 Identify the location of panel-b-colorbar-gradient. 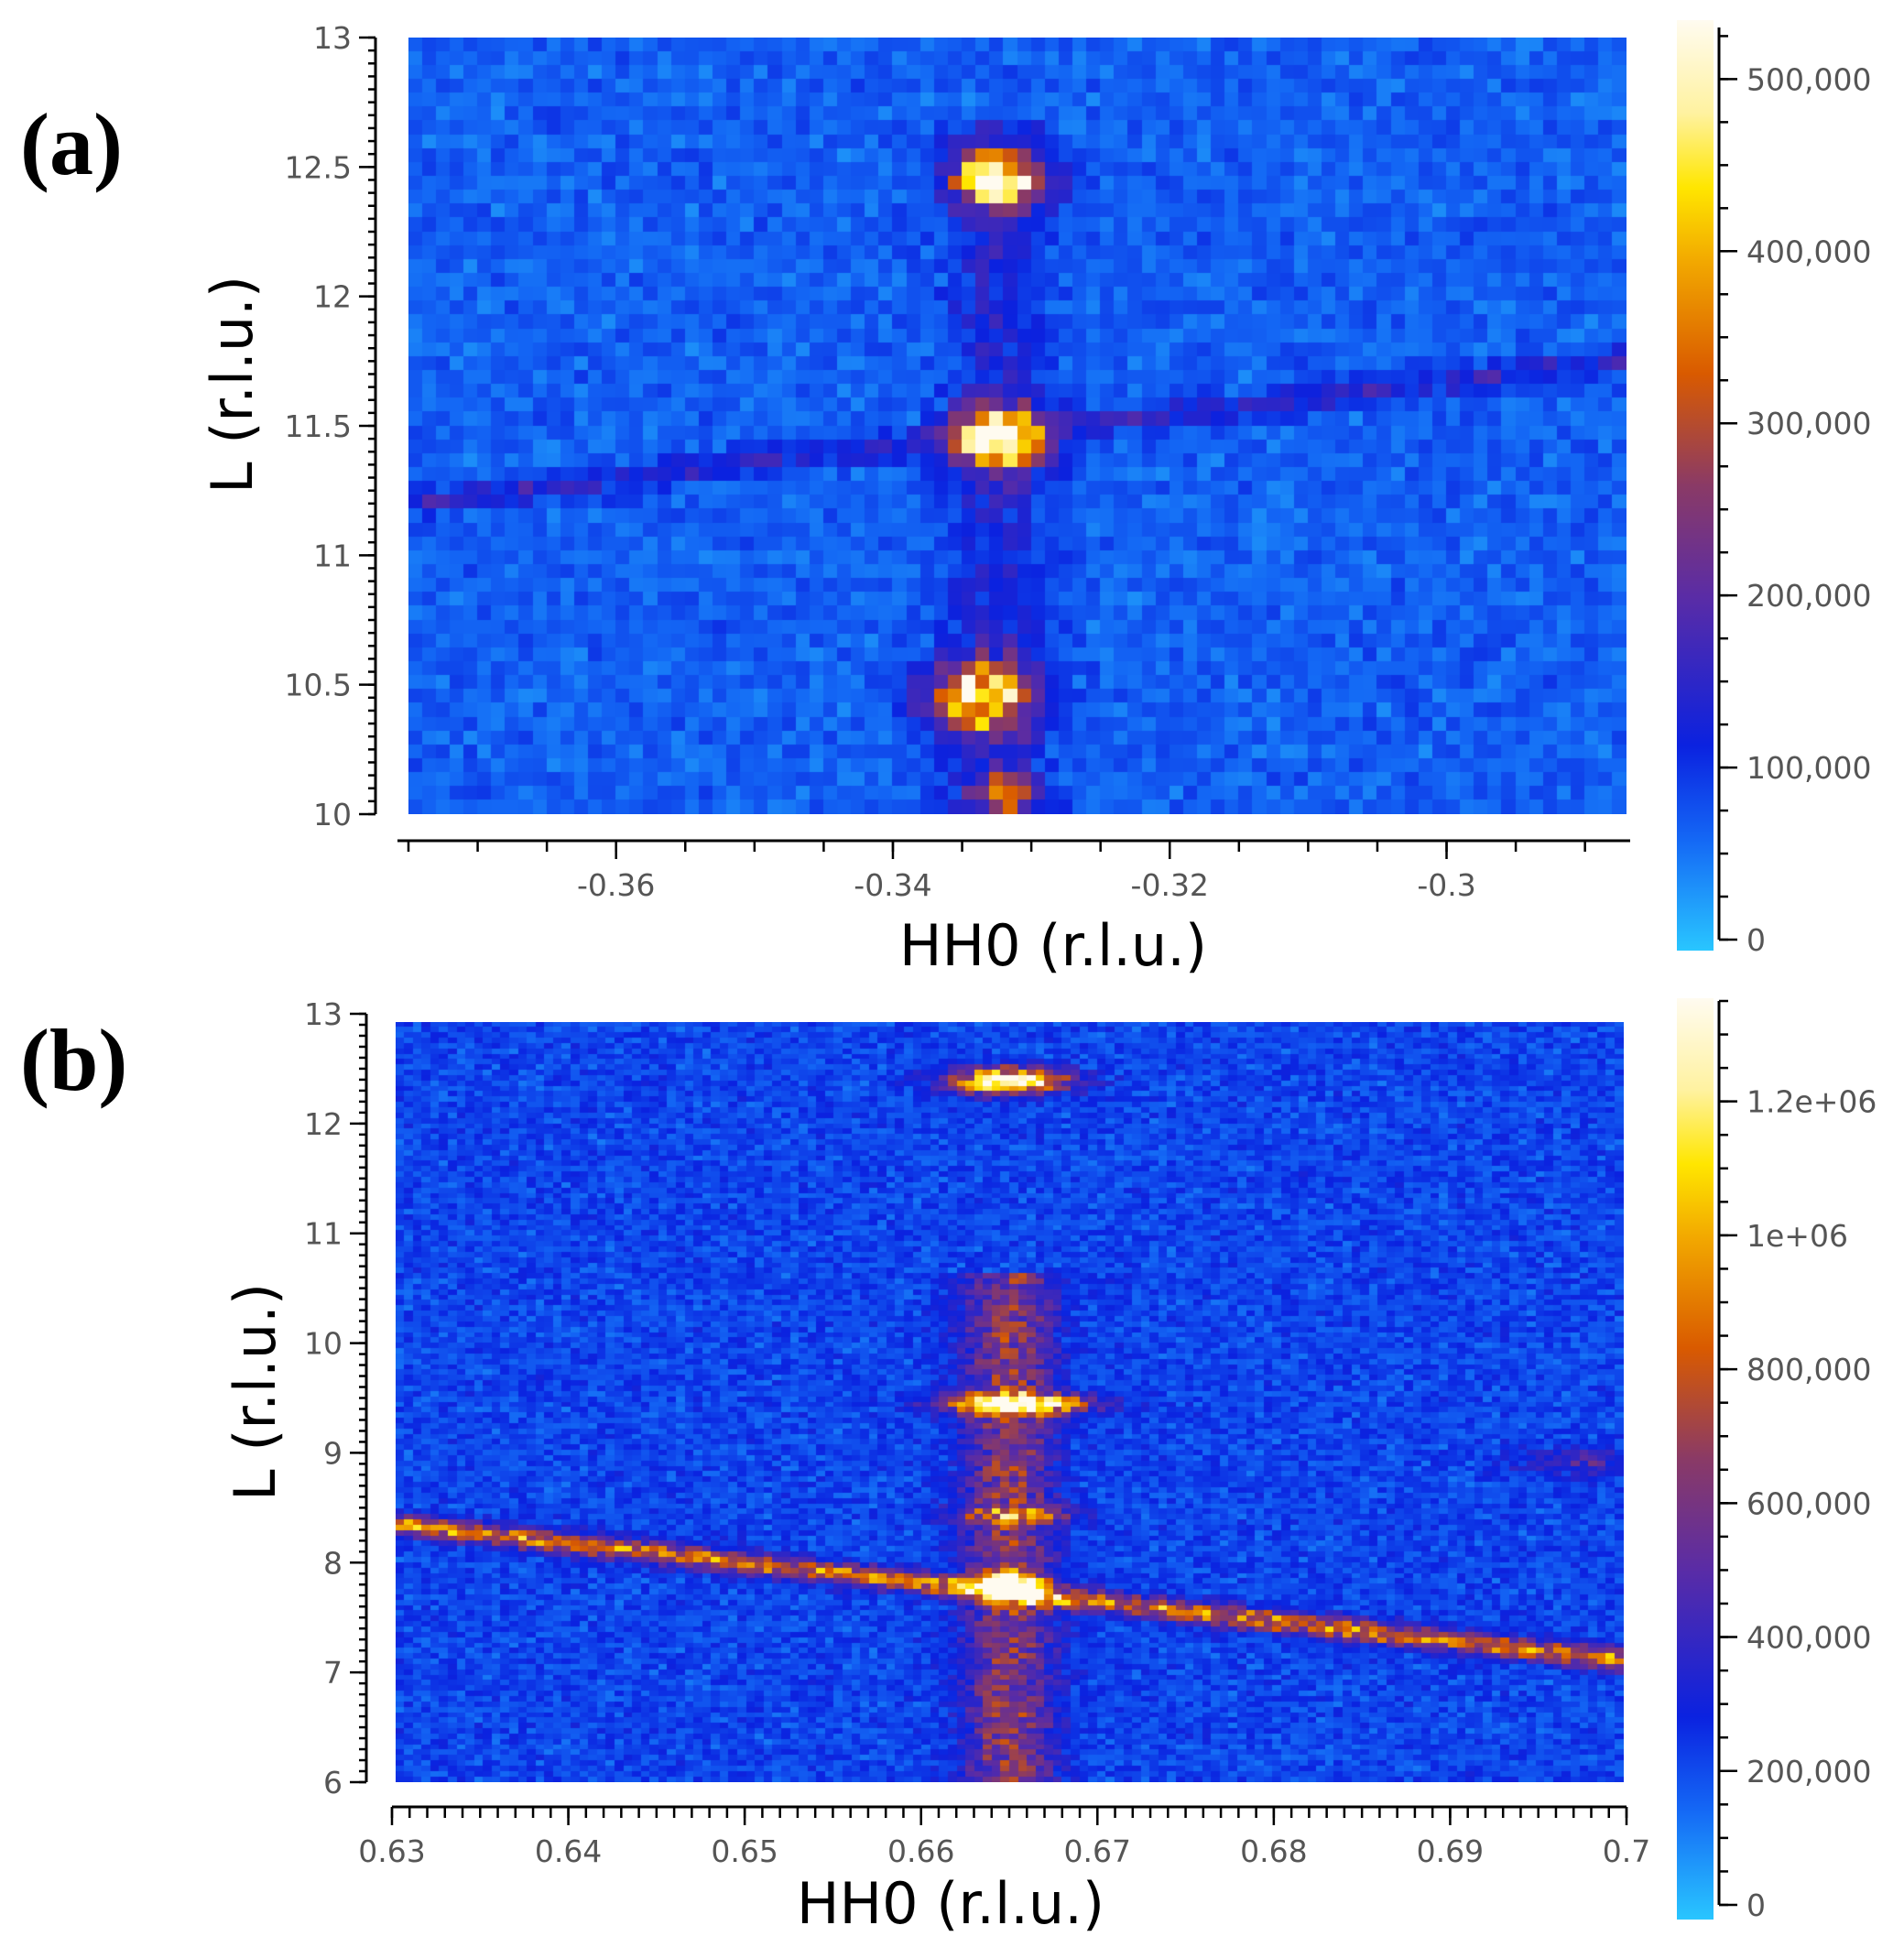
(1695, 1459).